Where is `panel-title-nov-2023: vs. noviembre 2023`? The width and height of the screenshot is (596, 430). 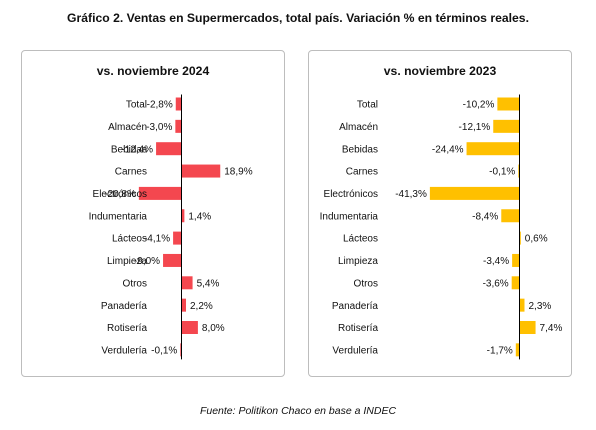 panel-title-nov-2023: vs. noviembre 2023 is located at coordinates (440, 71).